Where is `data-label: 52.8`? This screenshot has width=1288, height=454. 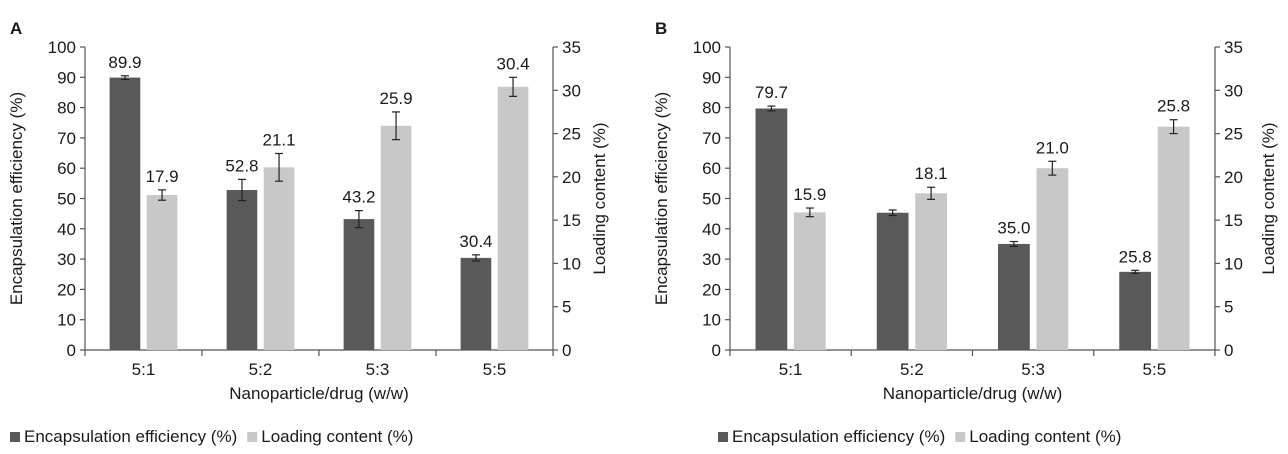
data-label: 52.8 is located at coordinates (241, 165).